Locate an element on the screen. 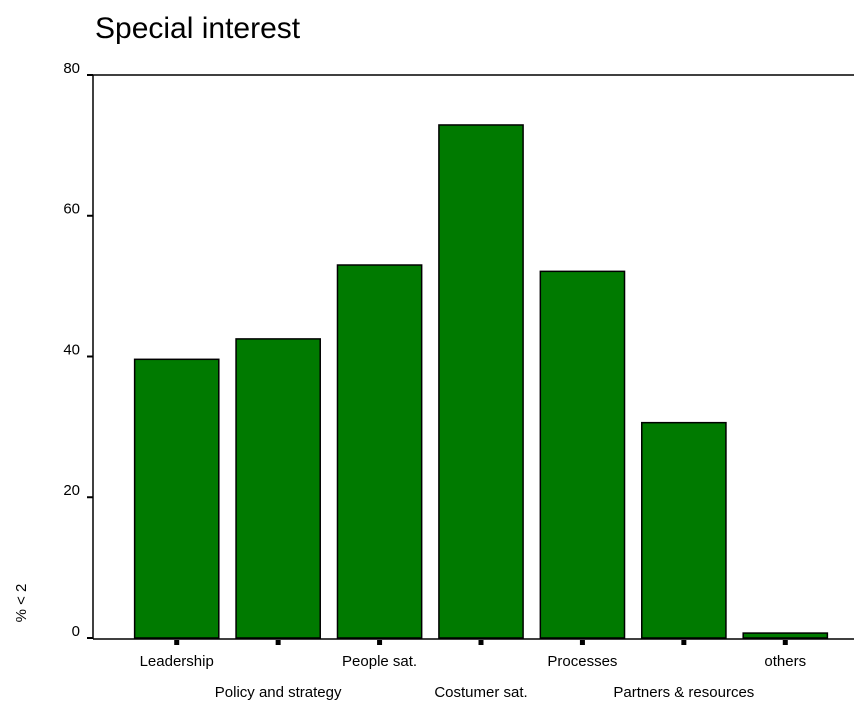  x-tick-label: Processes is located at coordinates (582, 661).